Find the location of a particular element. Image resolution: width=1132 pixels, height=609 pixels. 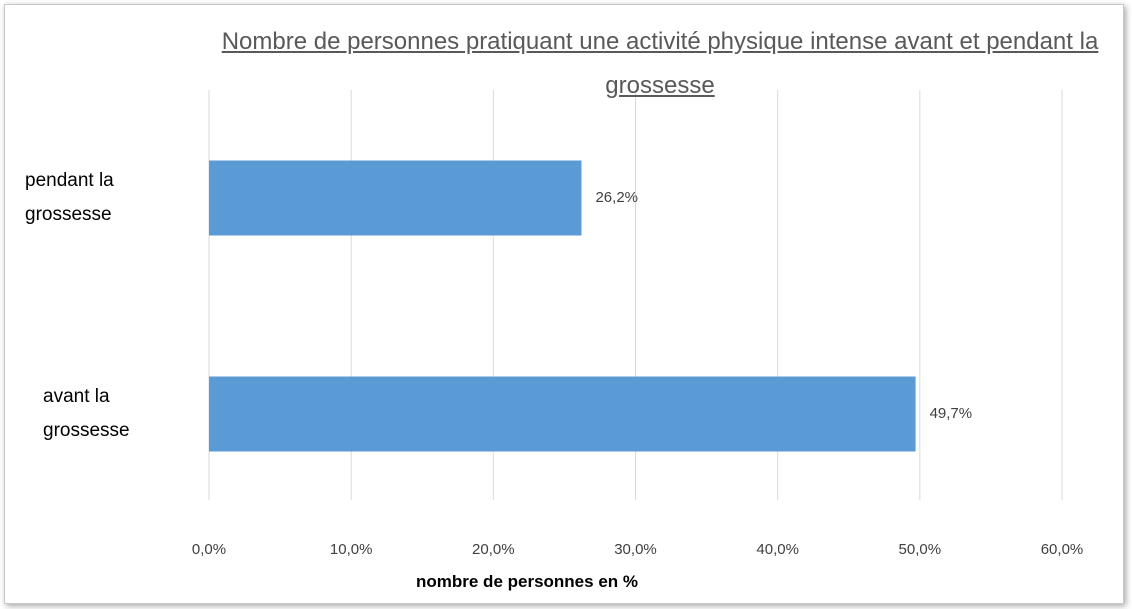

x-tick-label: 60,0% is located at coordinates (1062, 549).